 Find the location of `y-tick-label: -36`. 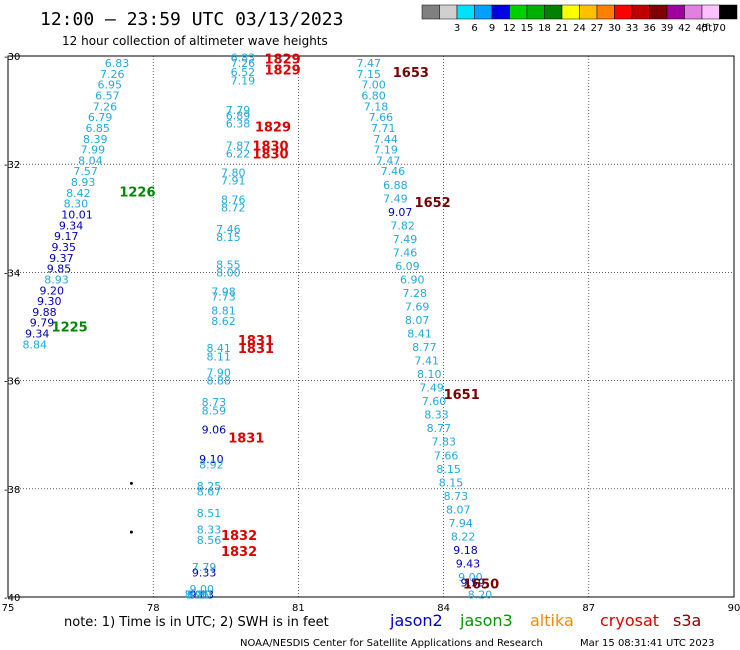

y-tick-label: -36 is located at coordinates (12, 382).